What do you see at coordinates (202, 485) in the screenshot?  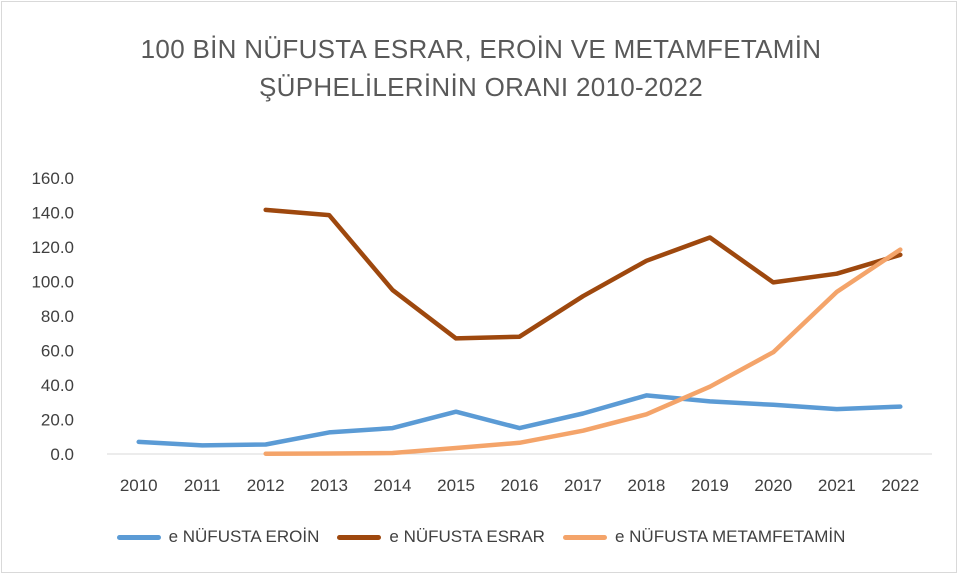 I see `x-tick-label: 2011` at bounding box center [202, 485].